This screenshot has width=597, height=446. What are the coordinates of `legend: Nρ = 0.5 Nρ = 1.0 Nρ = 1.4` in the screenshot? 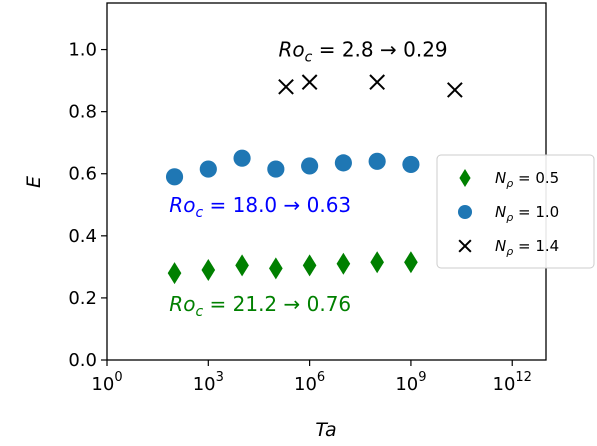 It's located at (515, 211).